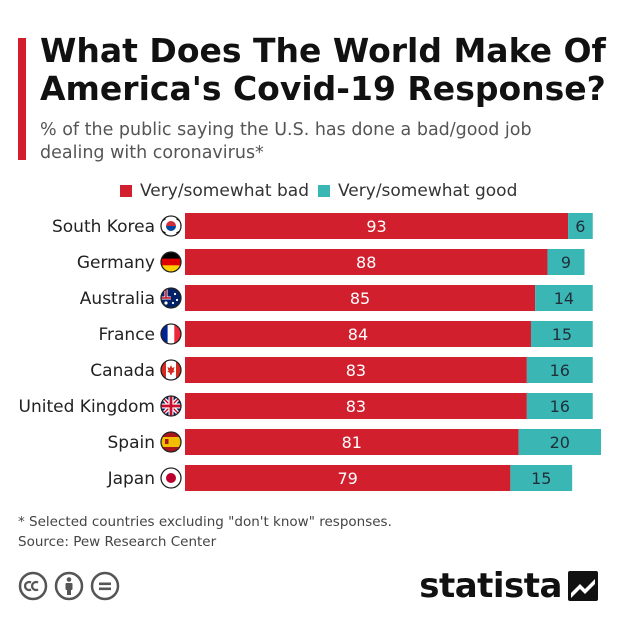 Image resolution: width=620 pixels, height=620 pixels. I want to click on country-label-france: France, so click(126, 335).